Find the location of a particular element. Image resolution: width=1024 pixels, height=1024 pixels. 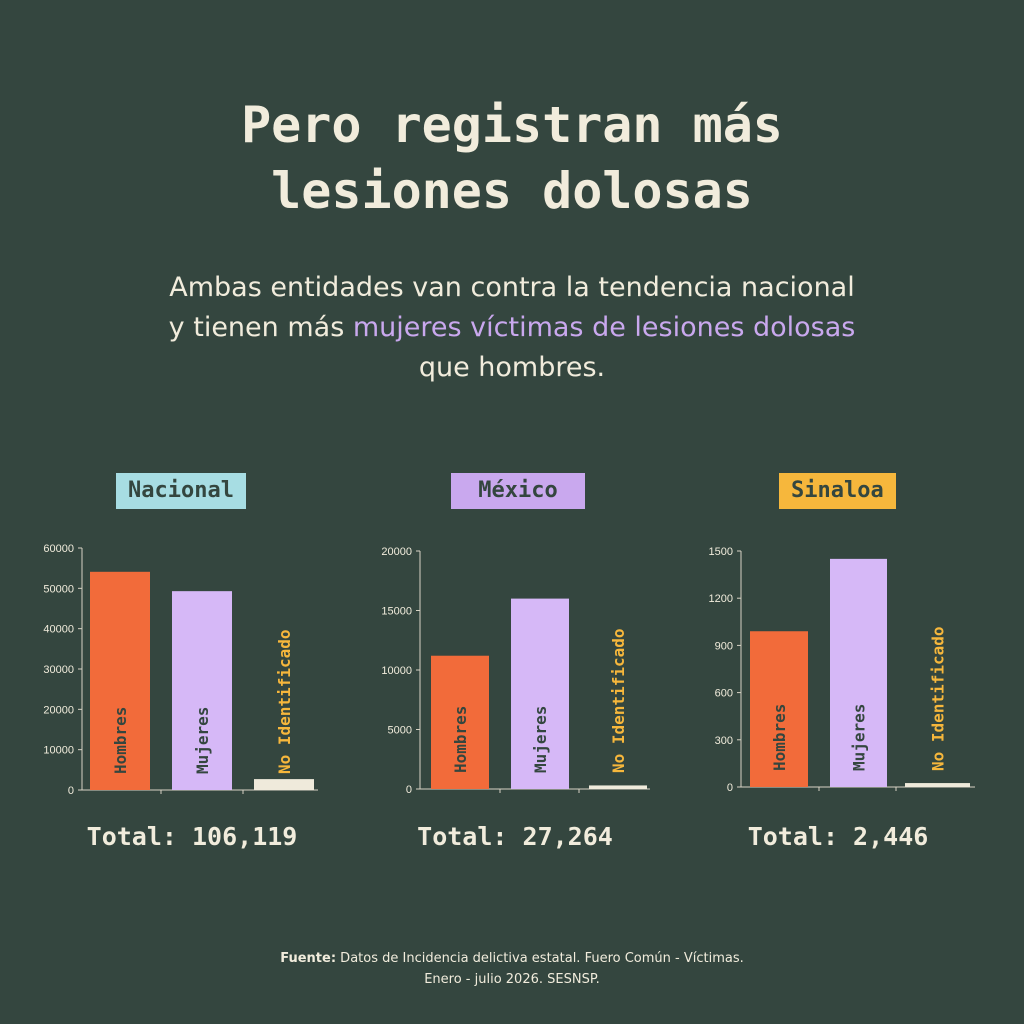

y-tick-label-nacional: 60000 is located at coordinates (58, 549).